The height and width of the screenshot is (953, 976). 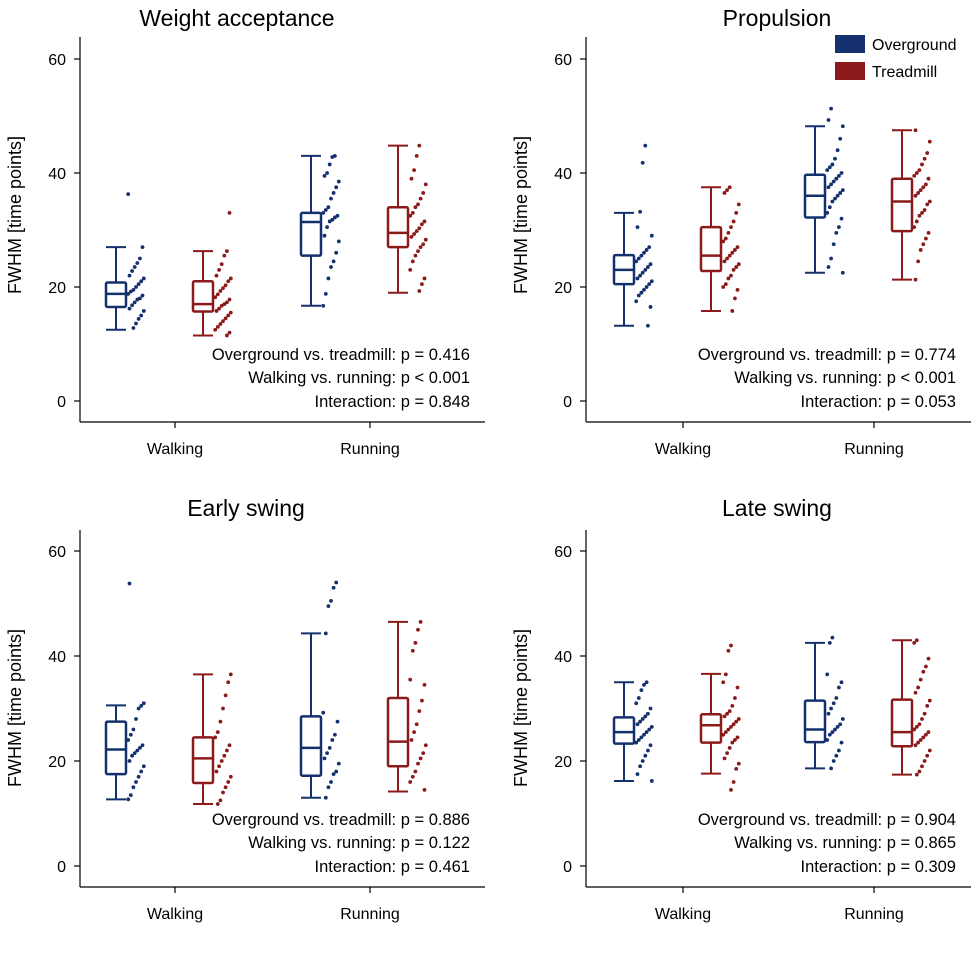 I want to click on y-tick-label: 40, so click(x=57, y=174).